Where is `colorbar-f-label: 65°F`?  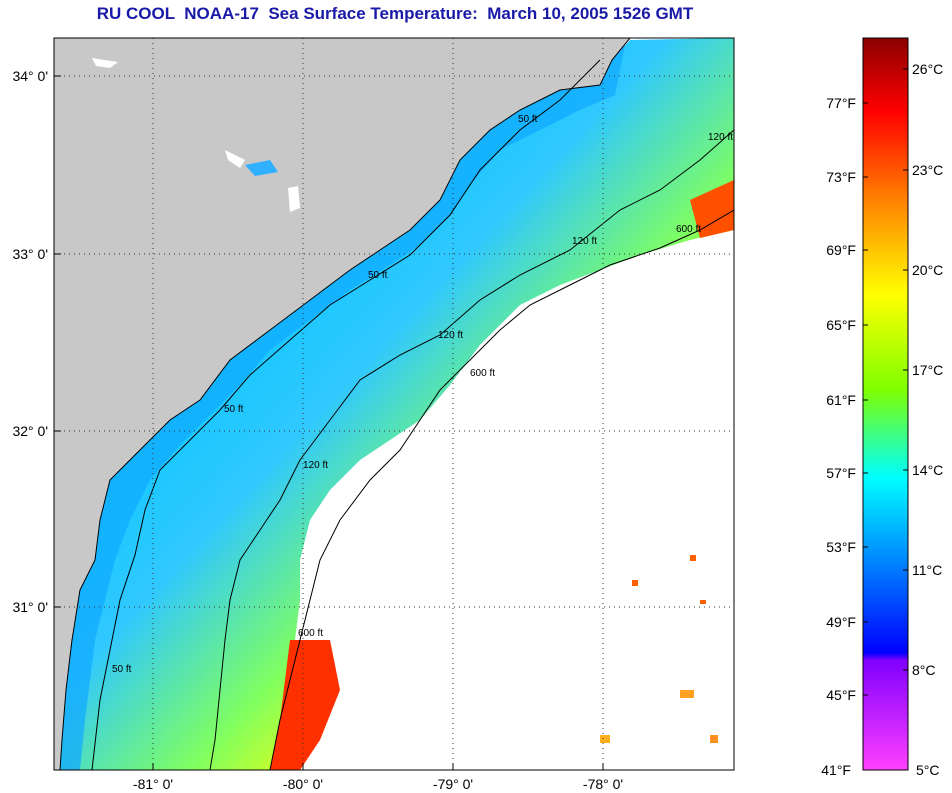 colorbar-f-label: 65°F is located at coordinates (841, 325).